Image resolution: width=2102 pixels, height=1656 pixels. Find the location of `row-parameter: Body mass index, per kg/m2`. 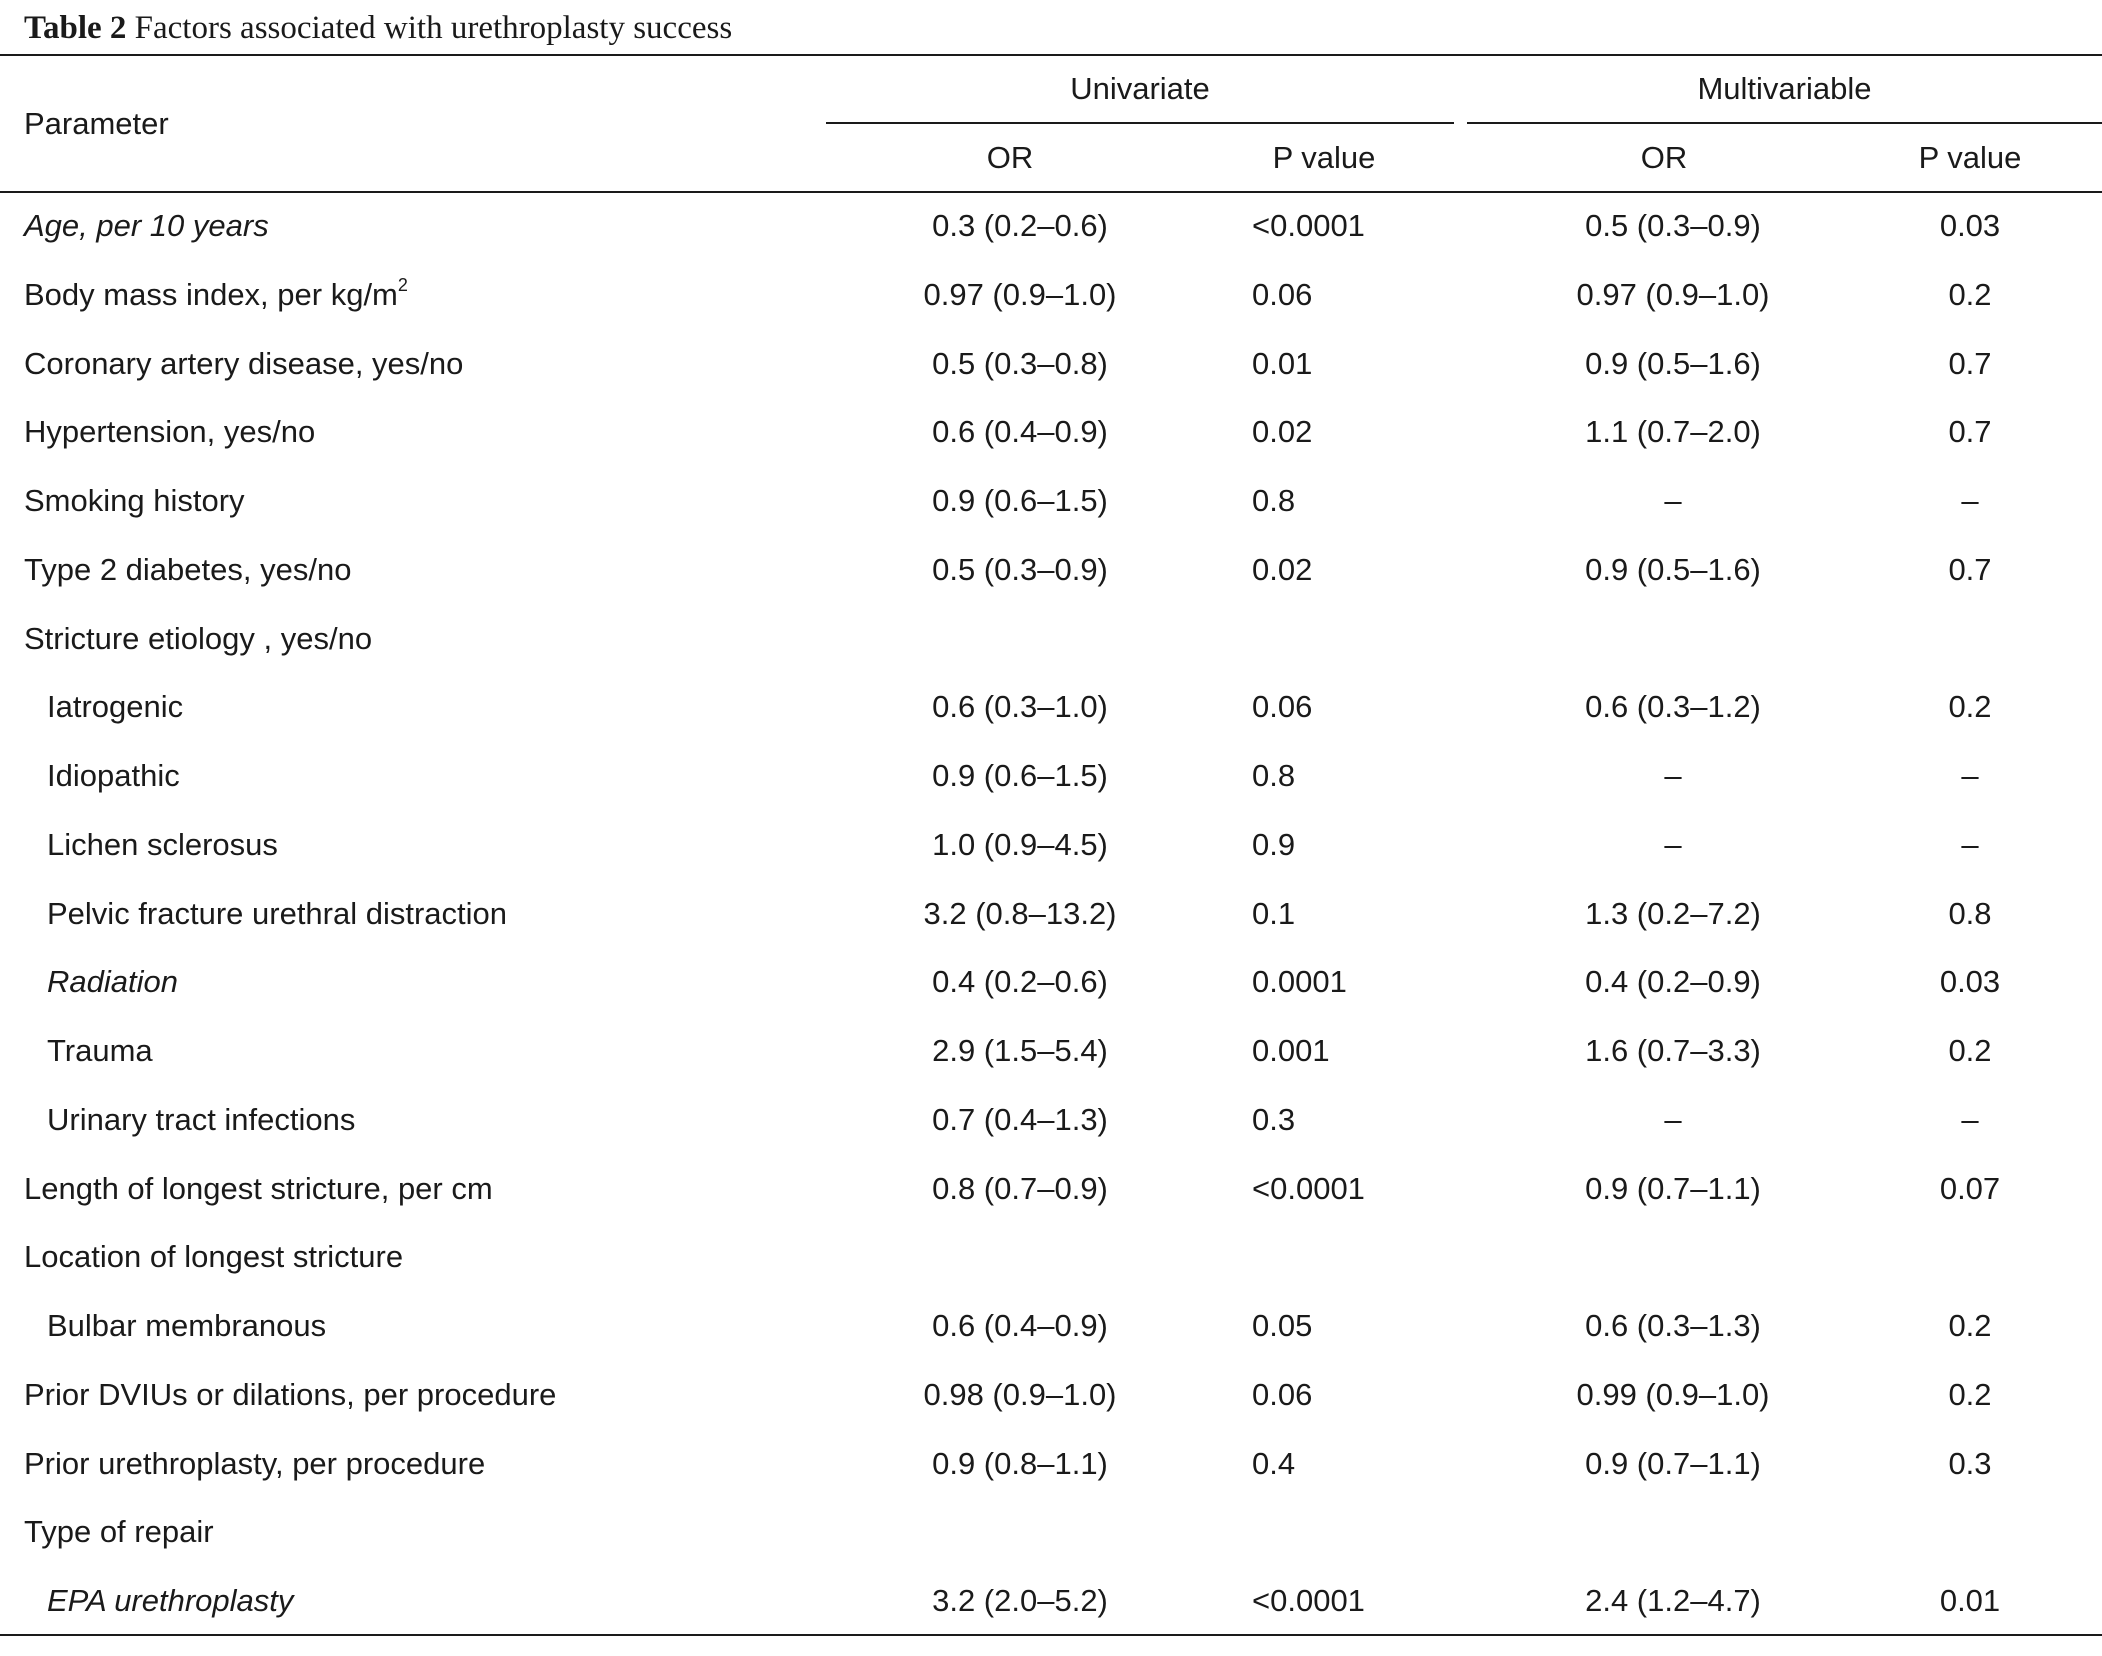

row-parameter: Body mass index, per kg/m2 is located at coordinates (216, 295).